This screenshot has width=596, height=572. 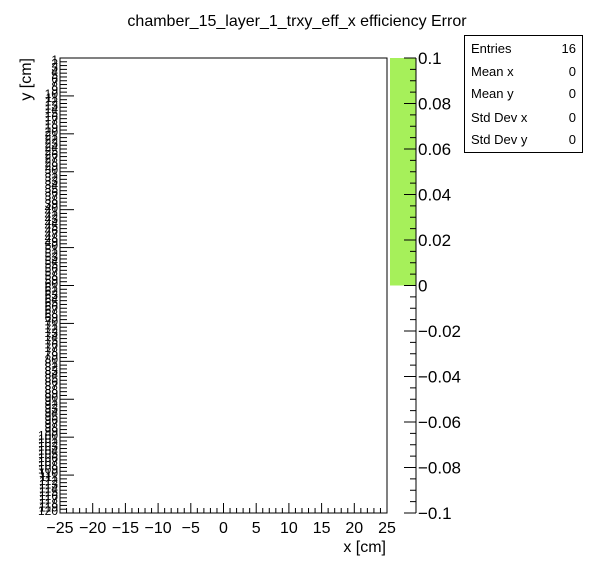 I want to click on y-tick-label: 54, so click(x=52, y=261).